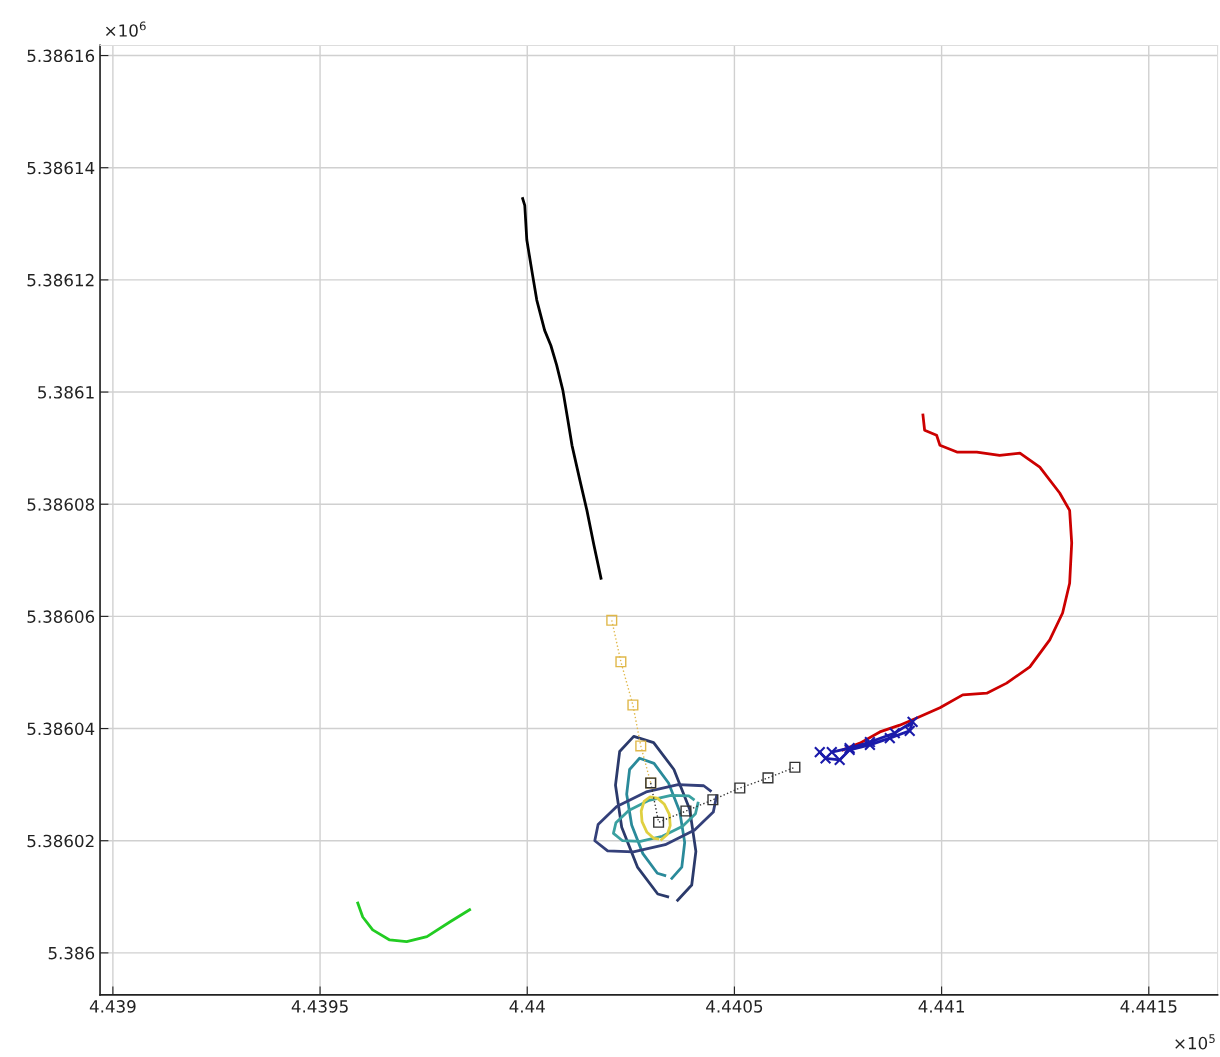 Image resolution: width=1220 pixels, height=1057 pixels. I want to click on y-tick-label: 5.38602, so click(60, 841).